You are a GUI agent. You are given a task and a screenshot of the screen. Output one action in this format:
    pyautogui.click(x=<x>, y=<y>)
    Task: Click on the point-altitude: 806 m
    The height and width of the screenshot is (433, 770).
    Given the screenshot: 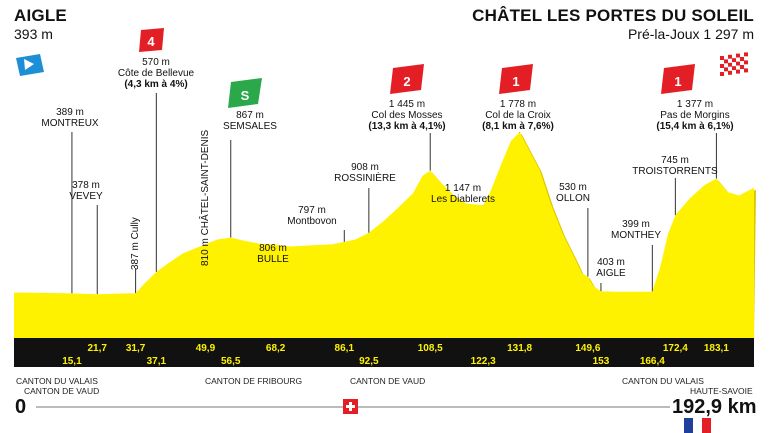 What is the action you would take?
    pyautogui.click(x=273, y=248)
    